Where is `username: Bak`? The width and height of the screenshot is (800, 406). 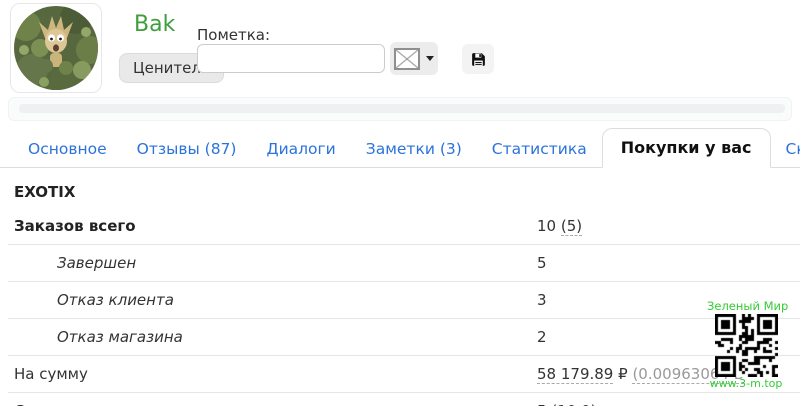
username: Bak is located at coordinates (155, 24).